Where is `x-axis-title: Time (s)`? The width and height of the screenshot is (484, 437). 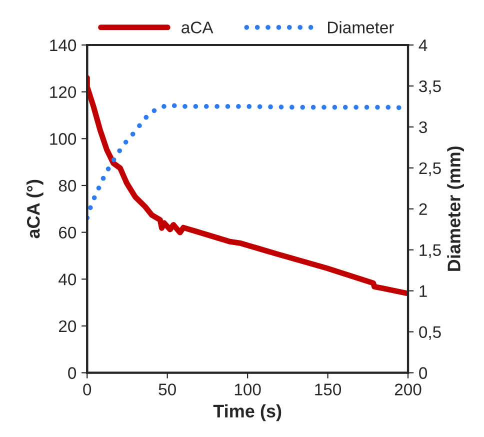 x-axis-title: Time (s) is located at coordinates (247, 413).